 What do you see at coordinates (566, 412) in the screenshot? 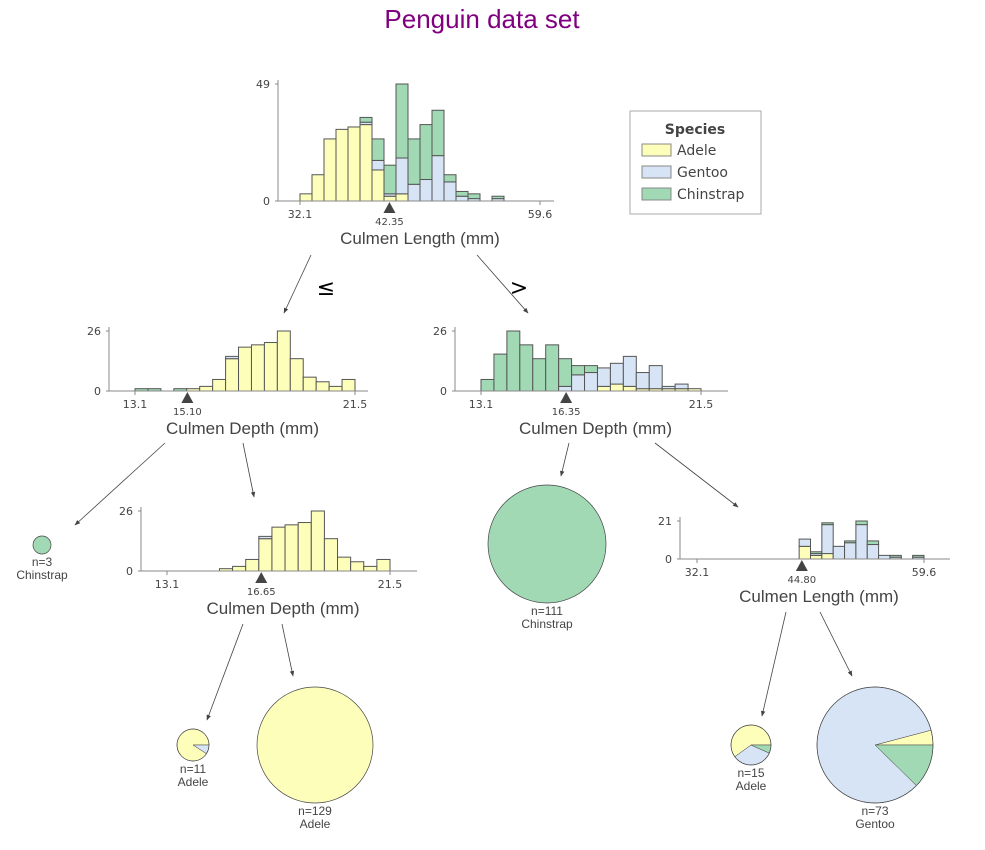
I see `split-value: 16.35` at bounding box center [566, 412].